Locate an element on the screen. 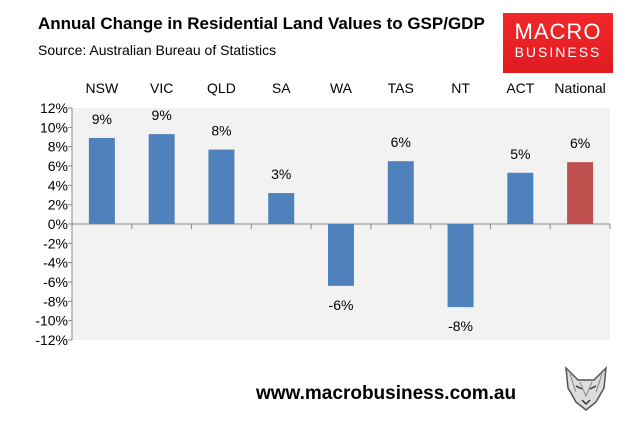 This screenshot has width=628, height=425. category-label: TAS is located at coordinates (401, 88).